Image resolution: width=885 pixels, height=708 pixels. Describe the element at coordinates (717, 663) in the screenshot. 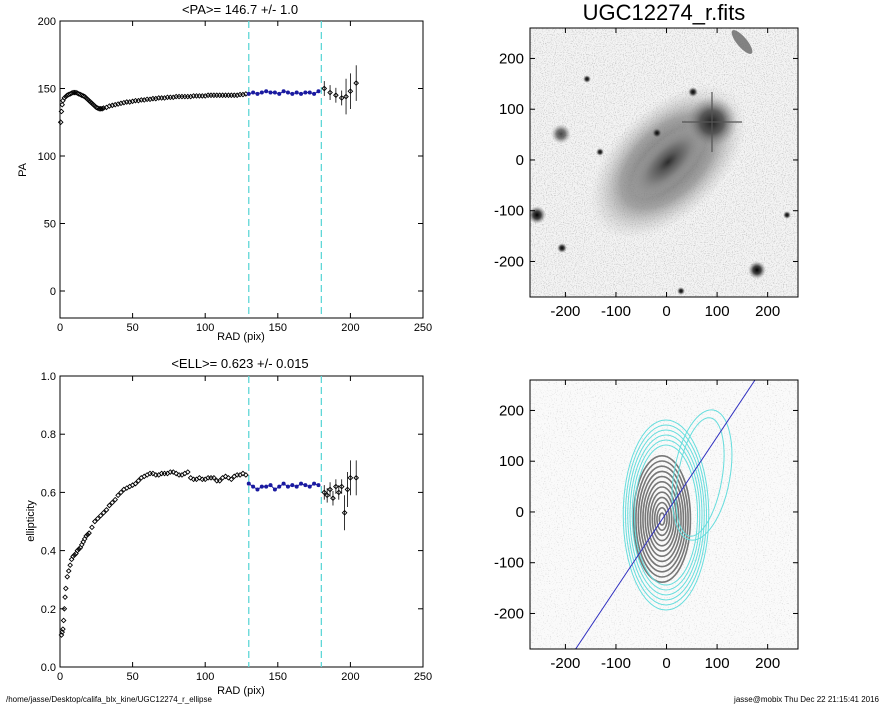

I see `x-tick-label: 100` at that location.